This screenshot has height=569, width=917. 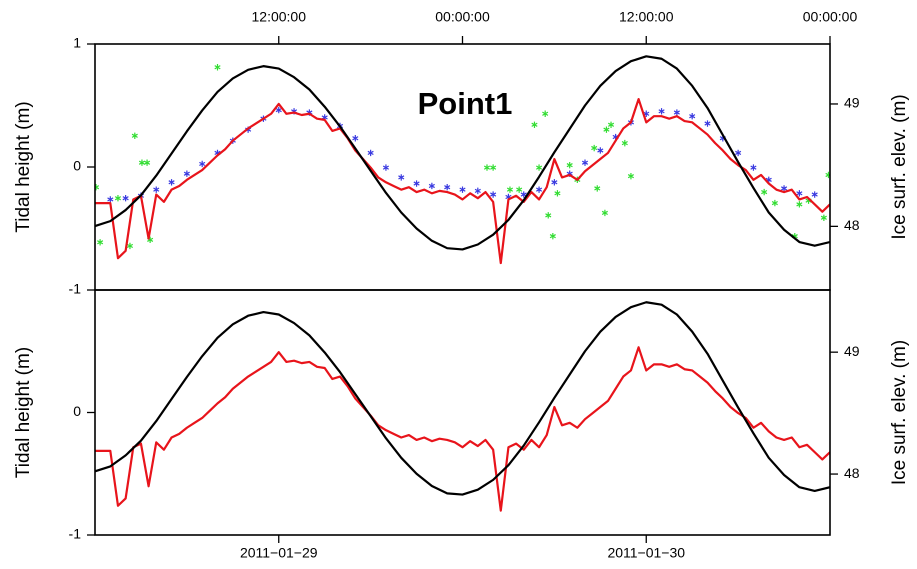 I want to click on x-tick-label: 2011−01−30, so click(x=646, y=553).